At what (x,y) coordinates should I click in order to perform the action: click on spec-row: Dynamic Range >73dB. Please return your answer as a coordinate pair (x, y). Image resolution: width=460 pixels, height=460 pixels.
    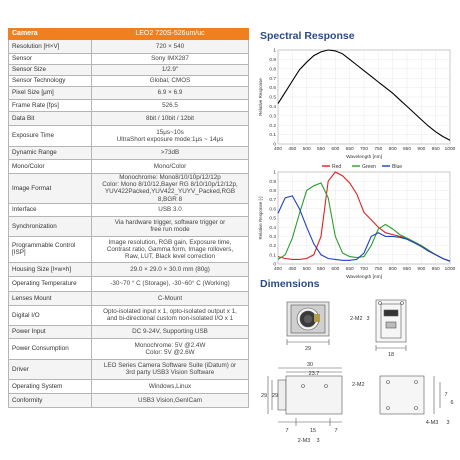
    Looking at the image, I should click on (128, 153).